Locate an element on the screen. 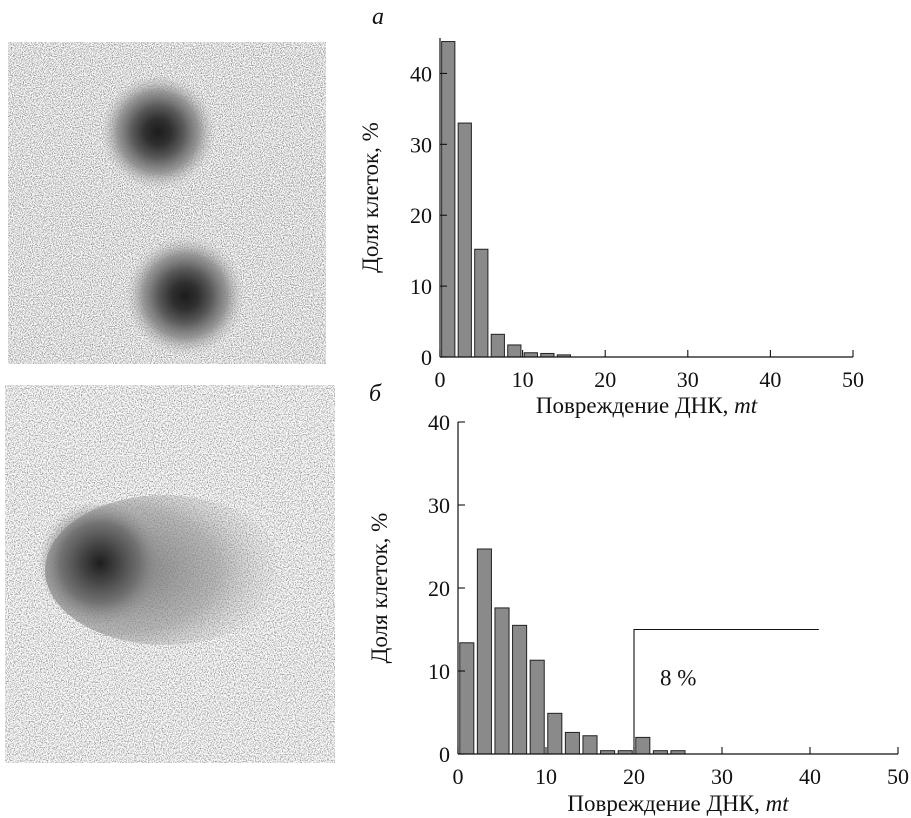 This screenshot has width=911, height=818. threshold-bracket is located at coordinates (726, 691).